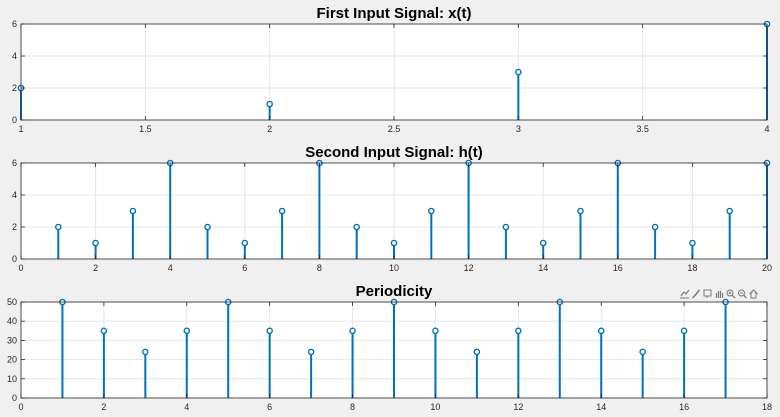 The height and width of the screenshot is (417, 780). I want to click on x-tick-label: 1.5, so click(145, 129).